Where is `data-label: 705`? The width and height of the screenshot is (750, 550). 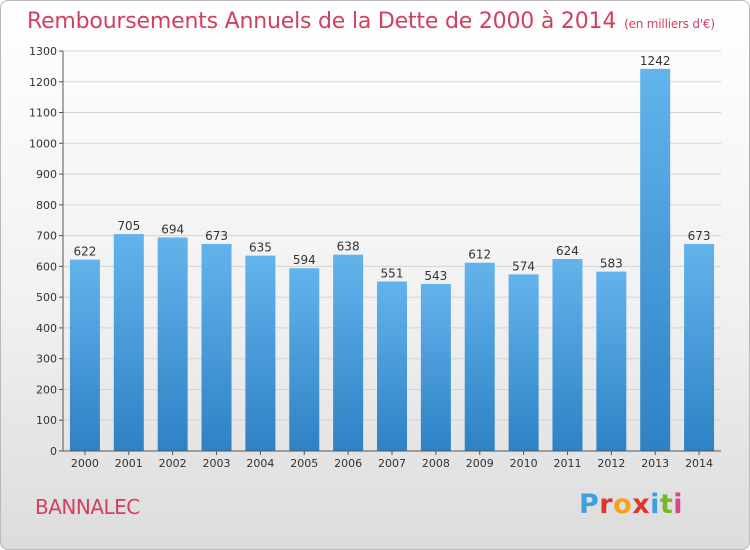
data-label: 705 is located at coordinates (128, 226).